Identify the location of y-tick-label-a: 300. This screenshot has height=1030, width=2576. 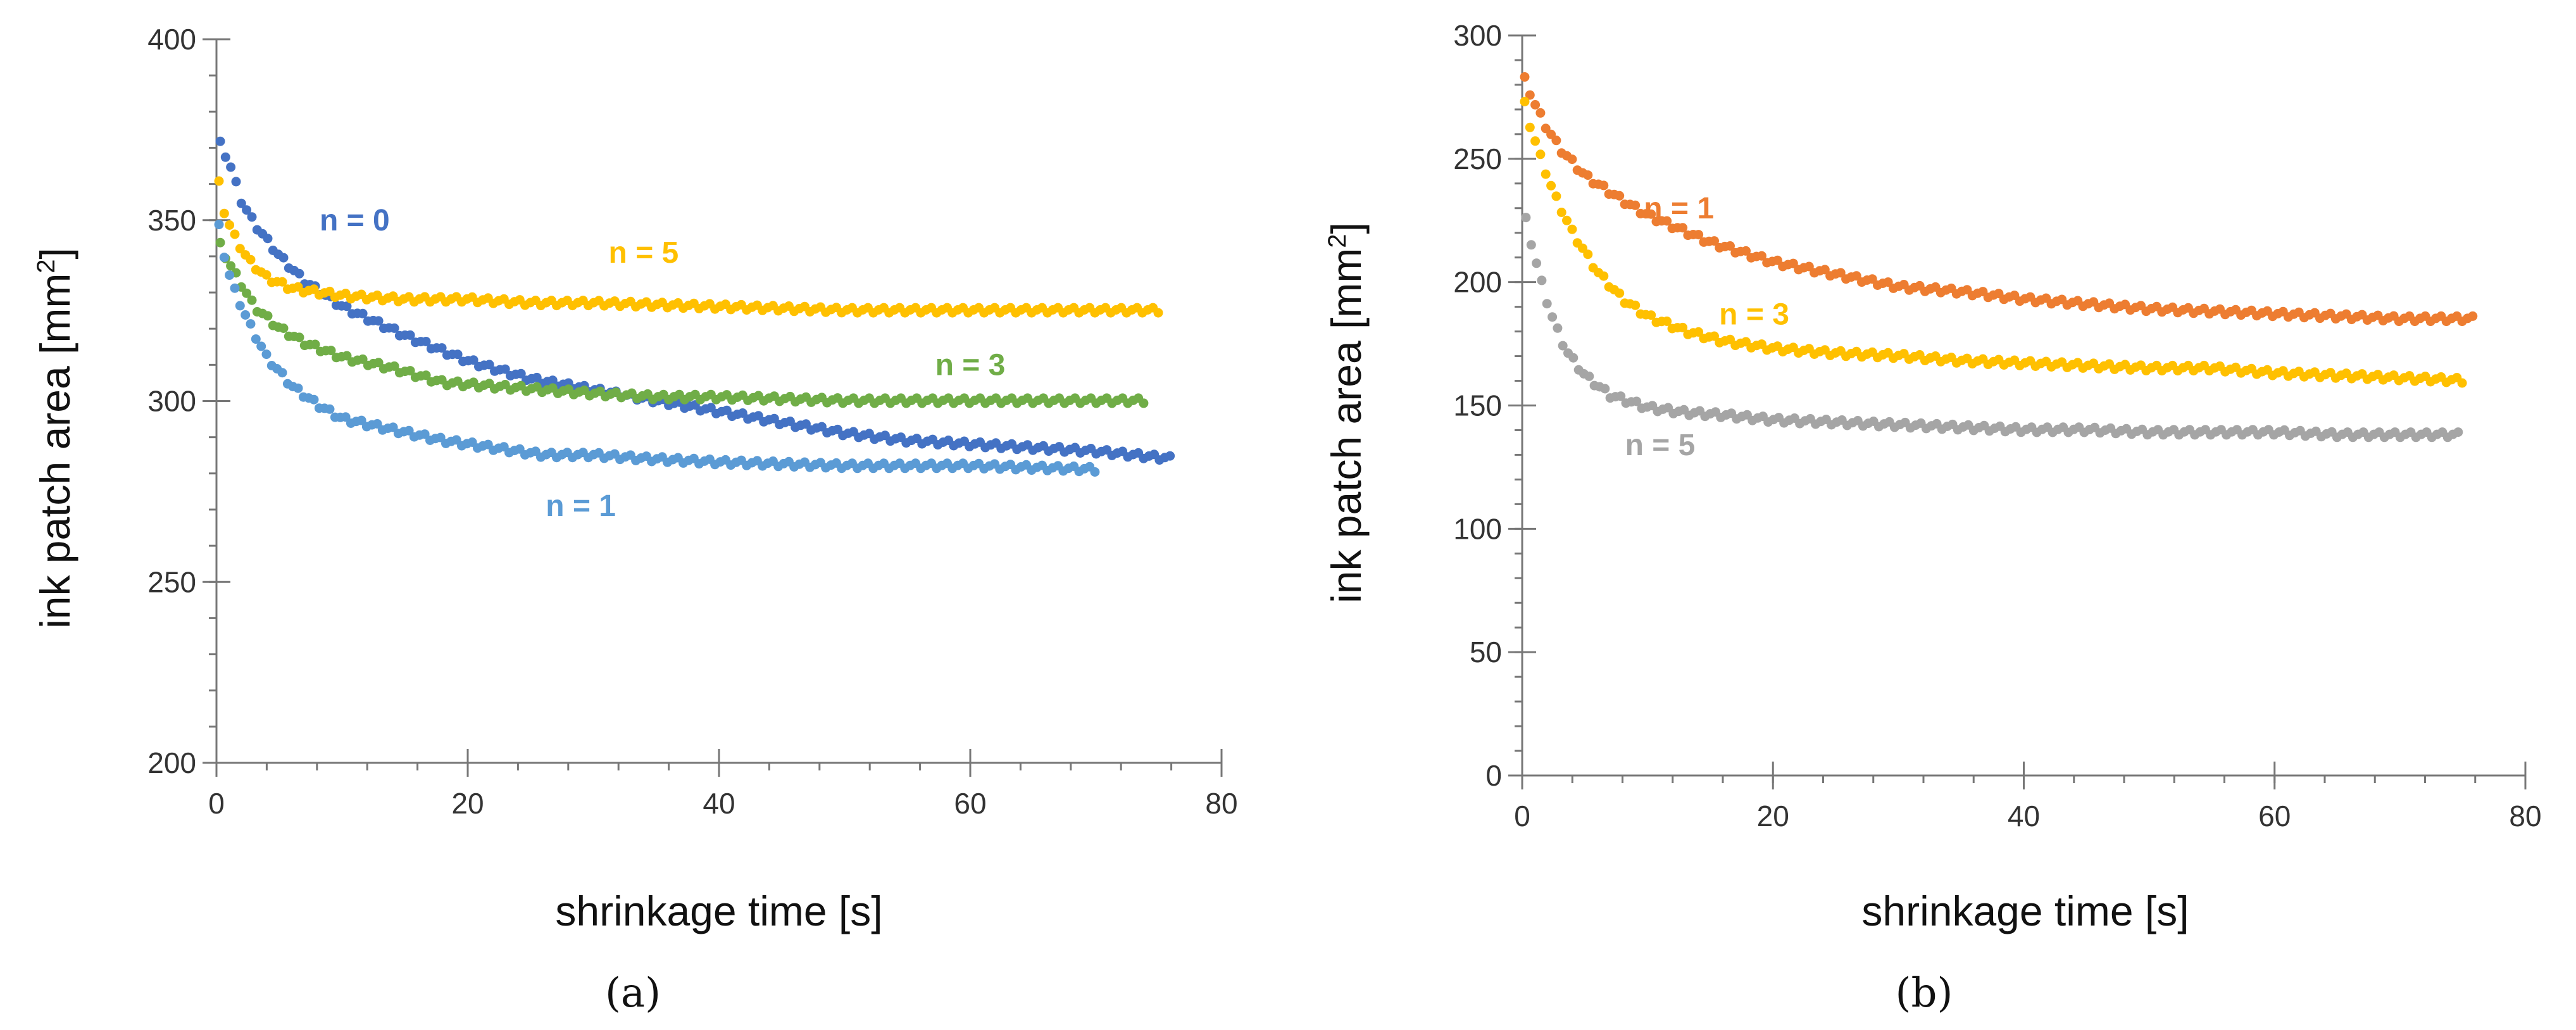
(171, 402).